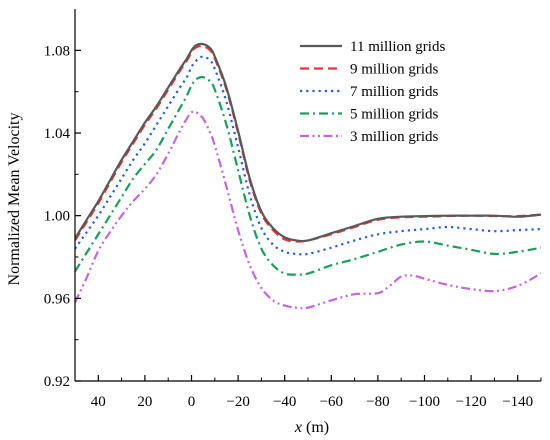  I want to click on x-tick-label: −20, so click(237, 402).